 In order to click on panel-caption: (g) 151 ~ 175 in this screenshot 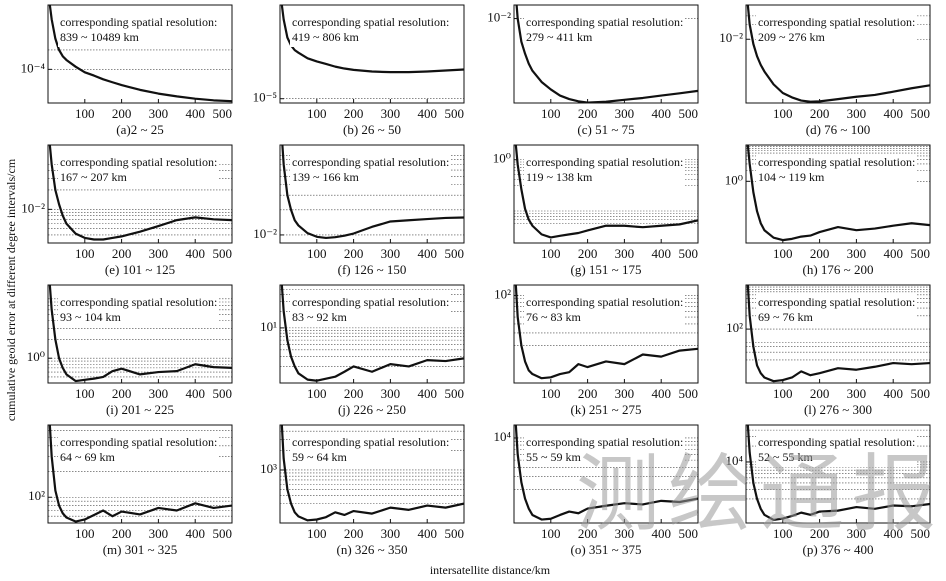, I will do `click(606, 269)`.